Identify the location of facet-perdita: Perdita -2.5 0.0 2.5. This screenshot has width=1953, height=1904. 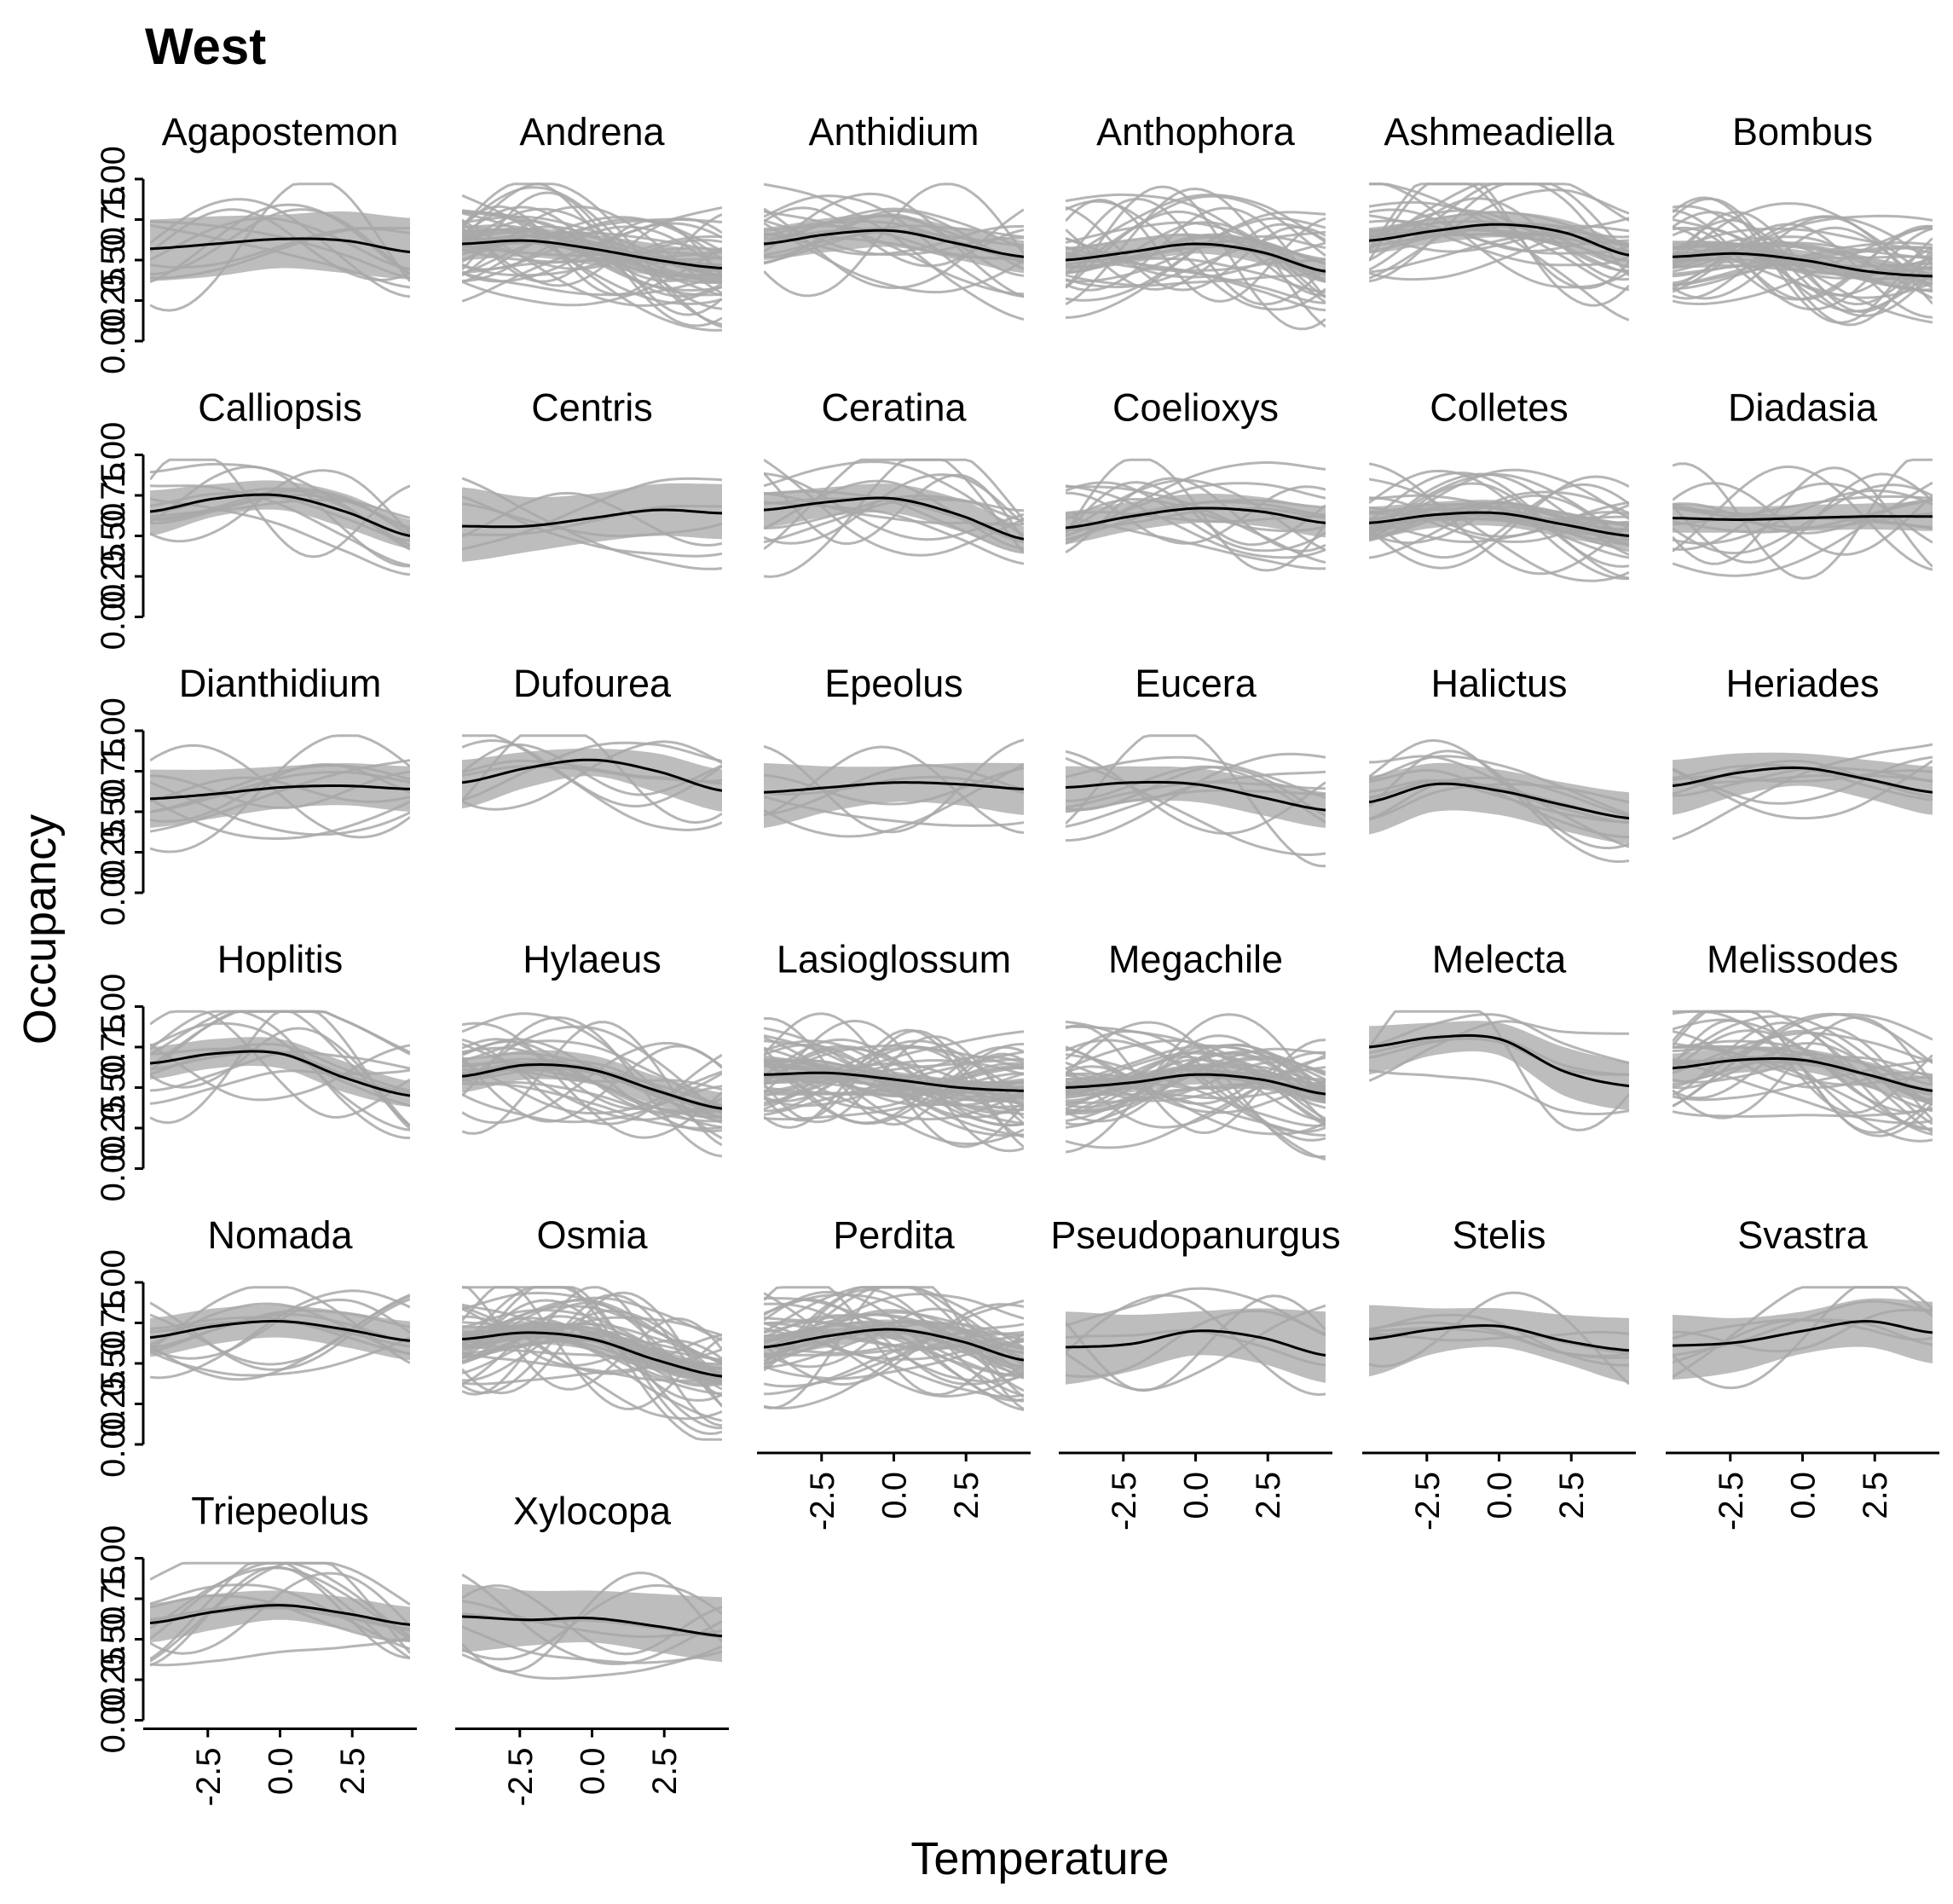
(894, 1372).